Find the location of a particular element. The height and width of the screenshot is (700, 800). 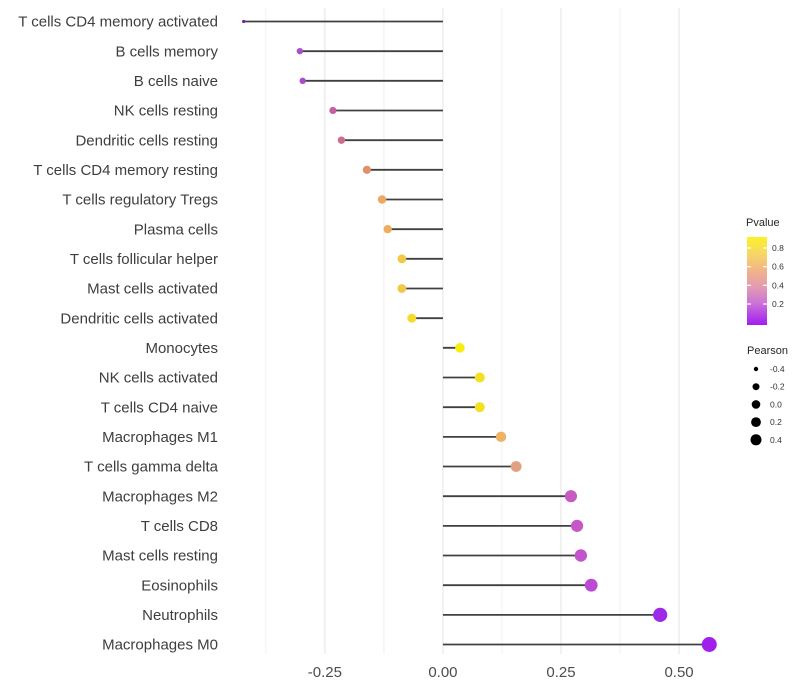

category-label: Dendritic cells resting is located at coordinates (146, 140).